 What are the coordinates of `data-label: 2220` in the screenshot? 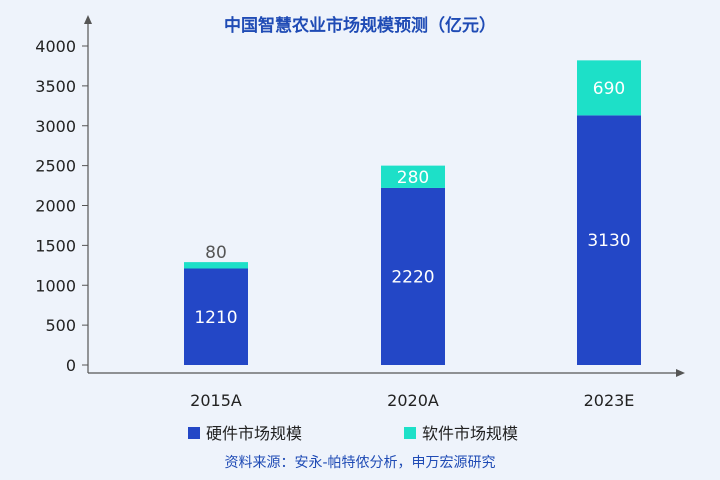 It's located at (412, 277).